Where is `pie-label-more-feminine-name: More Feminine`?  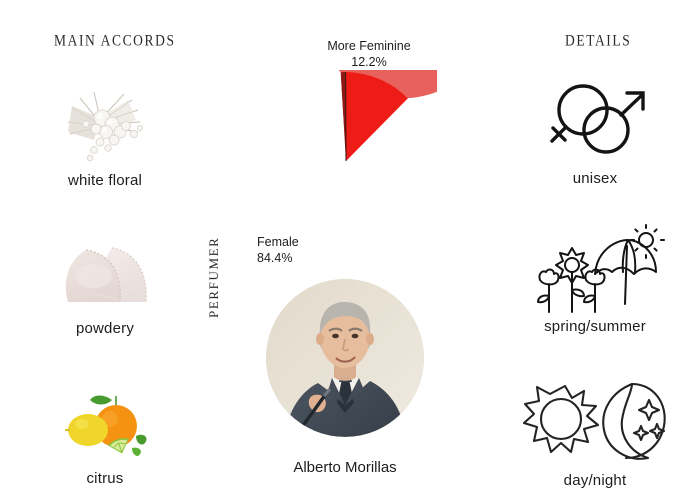
pie-label-more-feminine-name: More Feminine is located at coordinates (369, 46).